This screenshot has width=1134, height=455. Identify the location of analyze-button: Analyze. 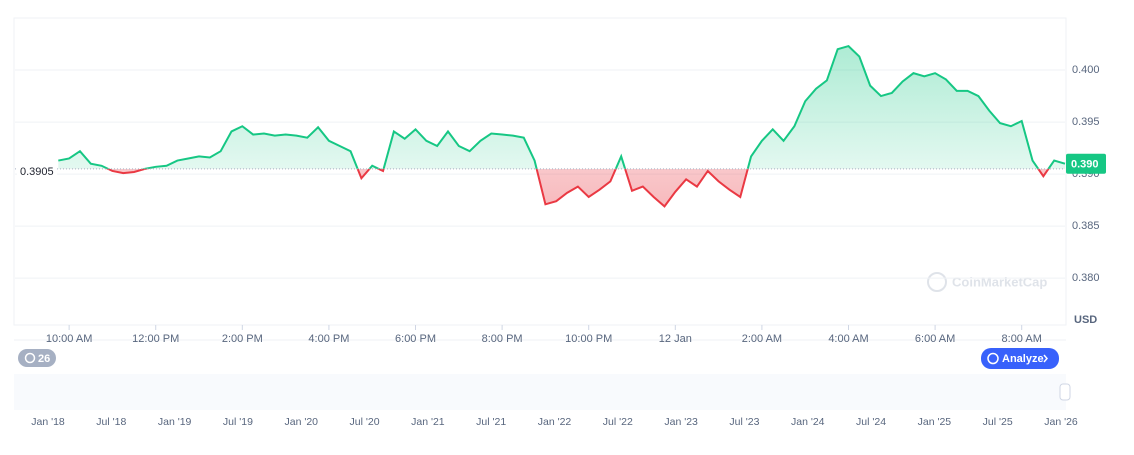
(1020, 358).